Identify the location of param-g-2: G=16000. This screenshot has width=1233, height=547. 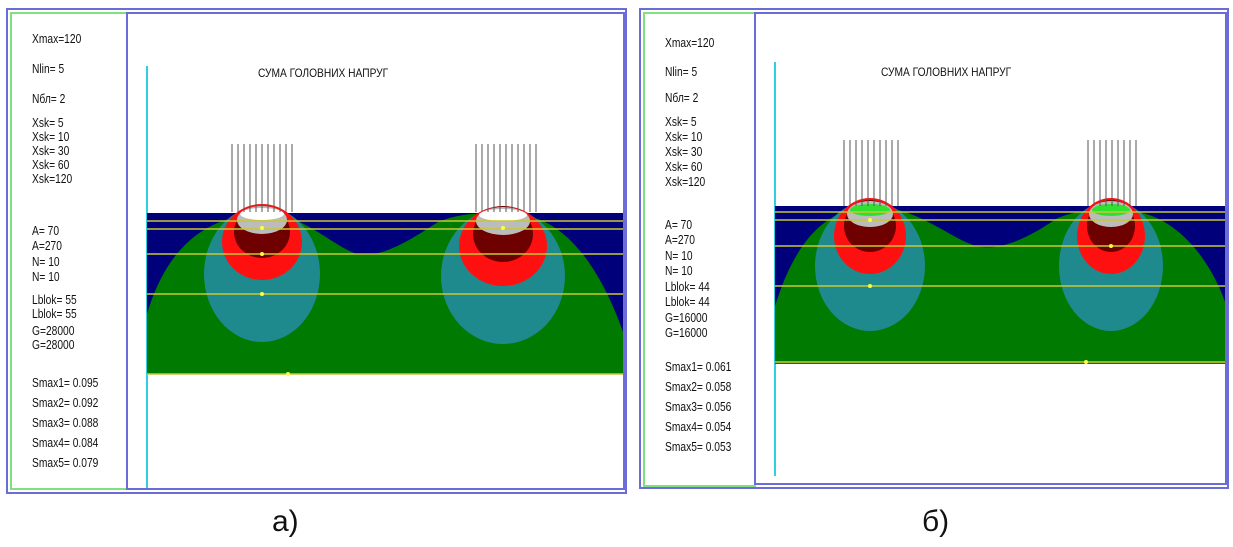
(686, 333).